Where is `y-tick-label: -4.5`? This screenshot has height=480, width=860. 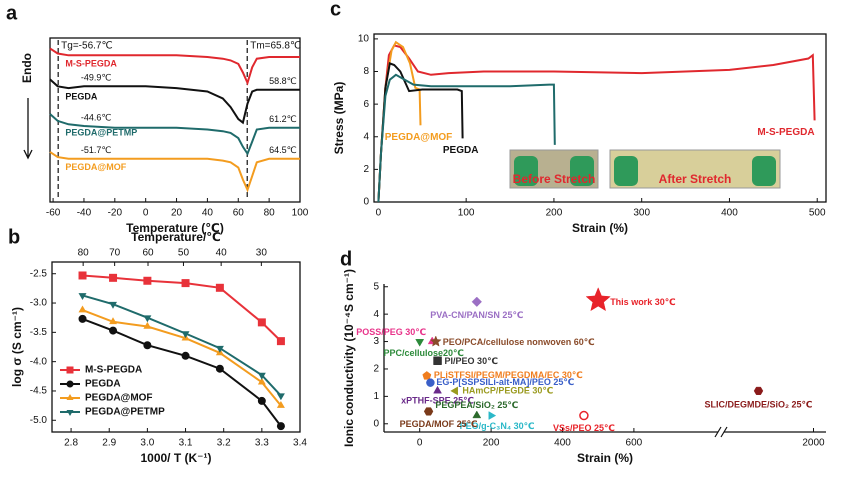 y-tick-label: -4.5 is located at coordinates (39, 391).